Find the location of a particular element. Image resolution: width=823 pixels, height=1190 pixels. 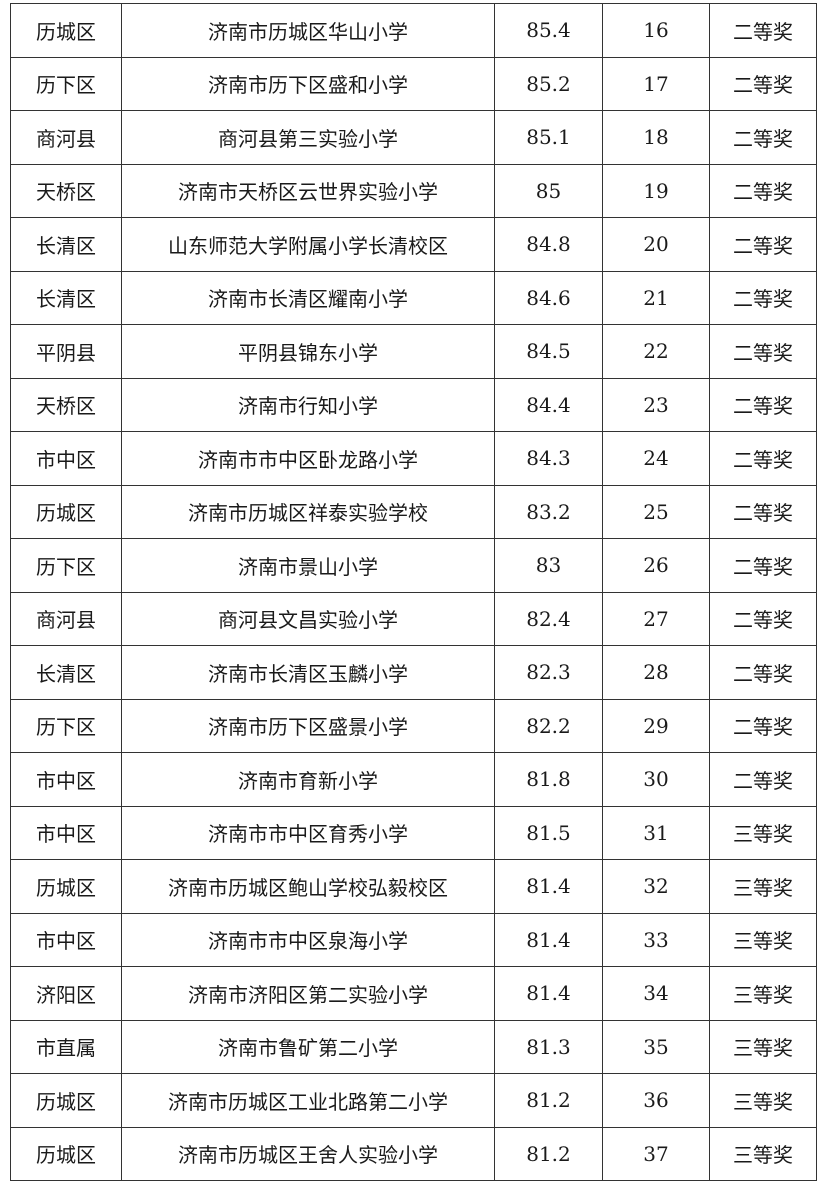

cell-rank: 20 is located at coordinates (656, 244).